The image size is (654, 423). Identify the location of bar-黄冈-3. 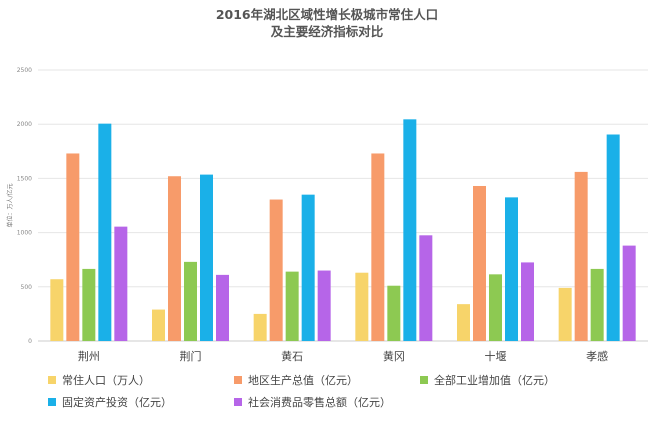
(410, 230).